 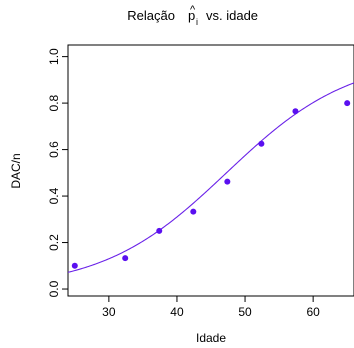 What do you see at coordinates (54, 149) in the screenshot?
I see `y-tick-label: 0.6` at bounding box center [54, 149].